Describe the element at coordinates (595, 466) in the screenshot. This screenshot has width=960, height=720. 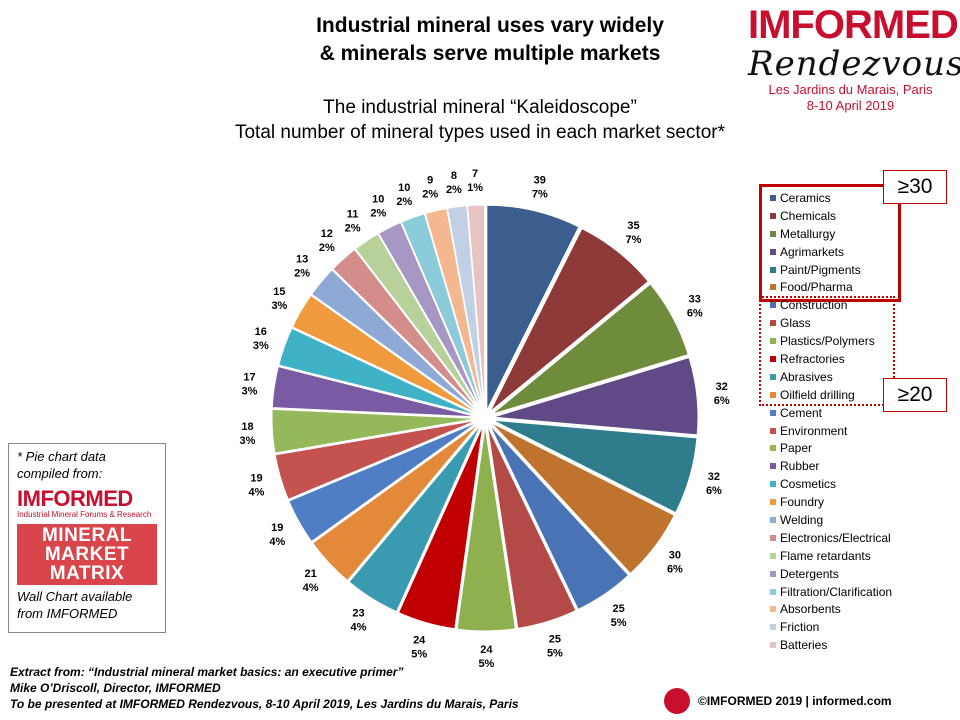
I see `pie-slice-paint-pigments` at that location.